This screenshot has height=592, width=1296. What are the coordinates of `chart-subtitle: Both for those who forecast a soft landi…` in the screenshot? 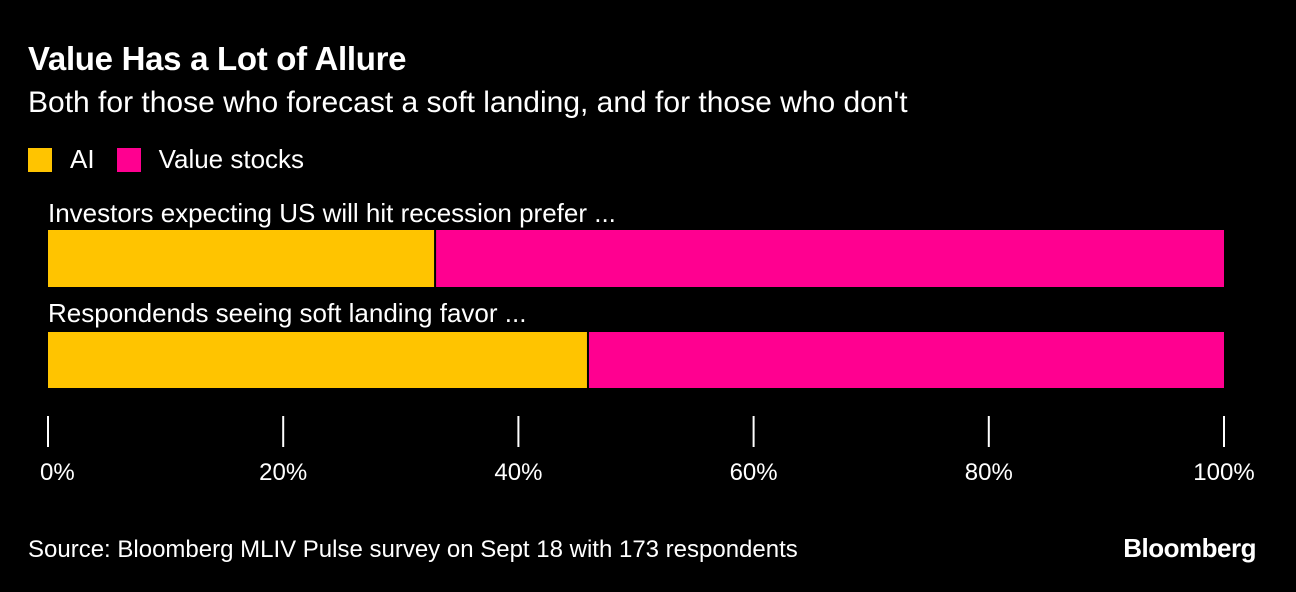 It's located at (468, 102).